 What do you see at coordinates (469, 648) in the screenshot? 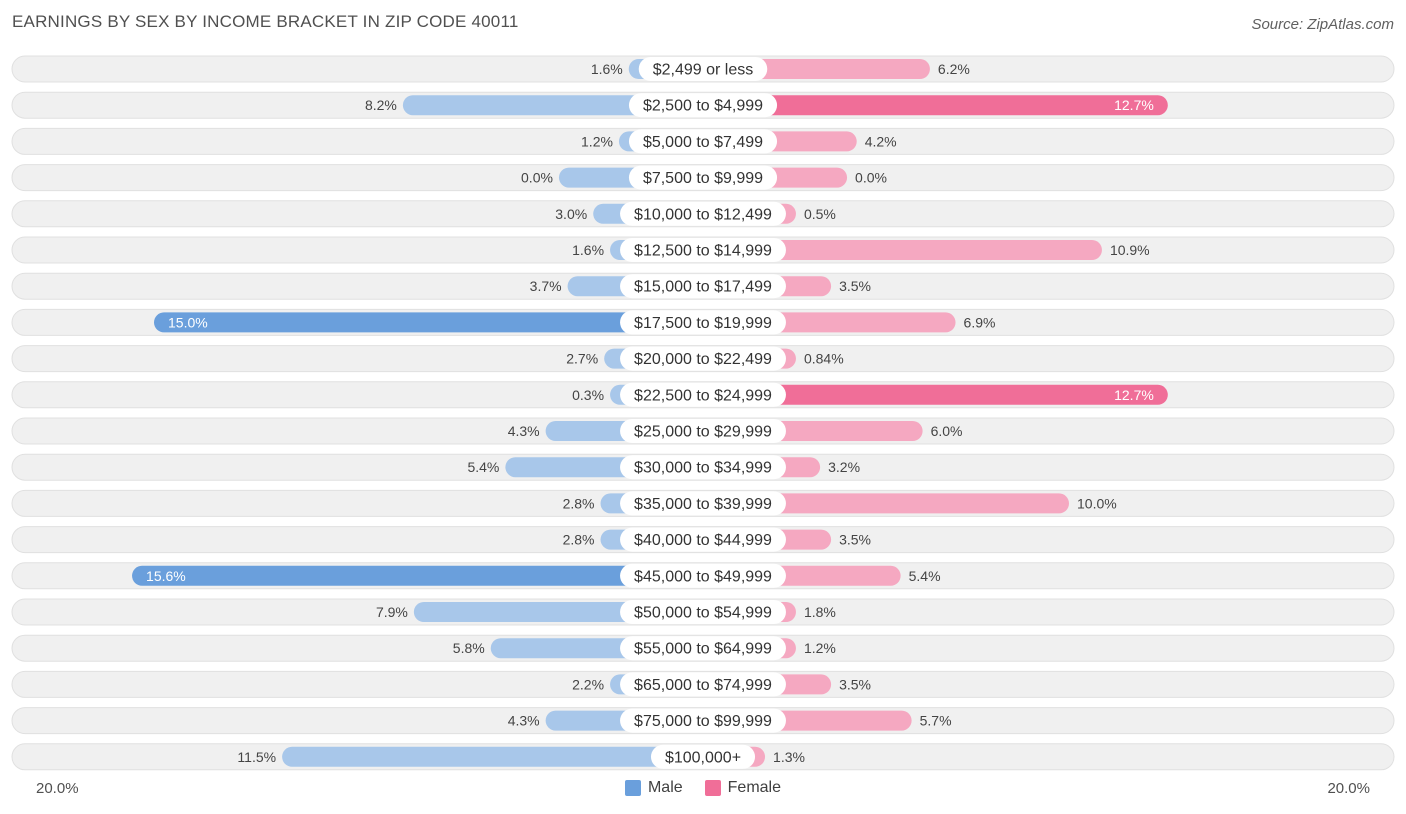
I see `male-value-label: 5.8%` at bounding box center [469, 648].